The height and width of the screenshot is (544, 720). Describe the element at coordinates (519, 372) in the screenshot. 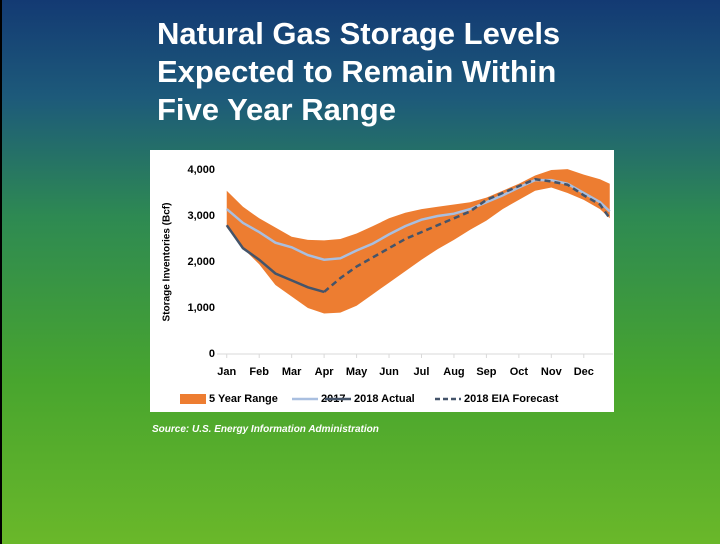

I see `x-tick-label: Oct` at that location.